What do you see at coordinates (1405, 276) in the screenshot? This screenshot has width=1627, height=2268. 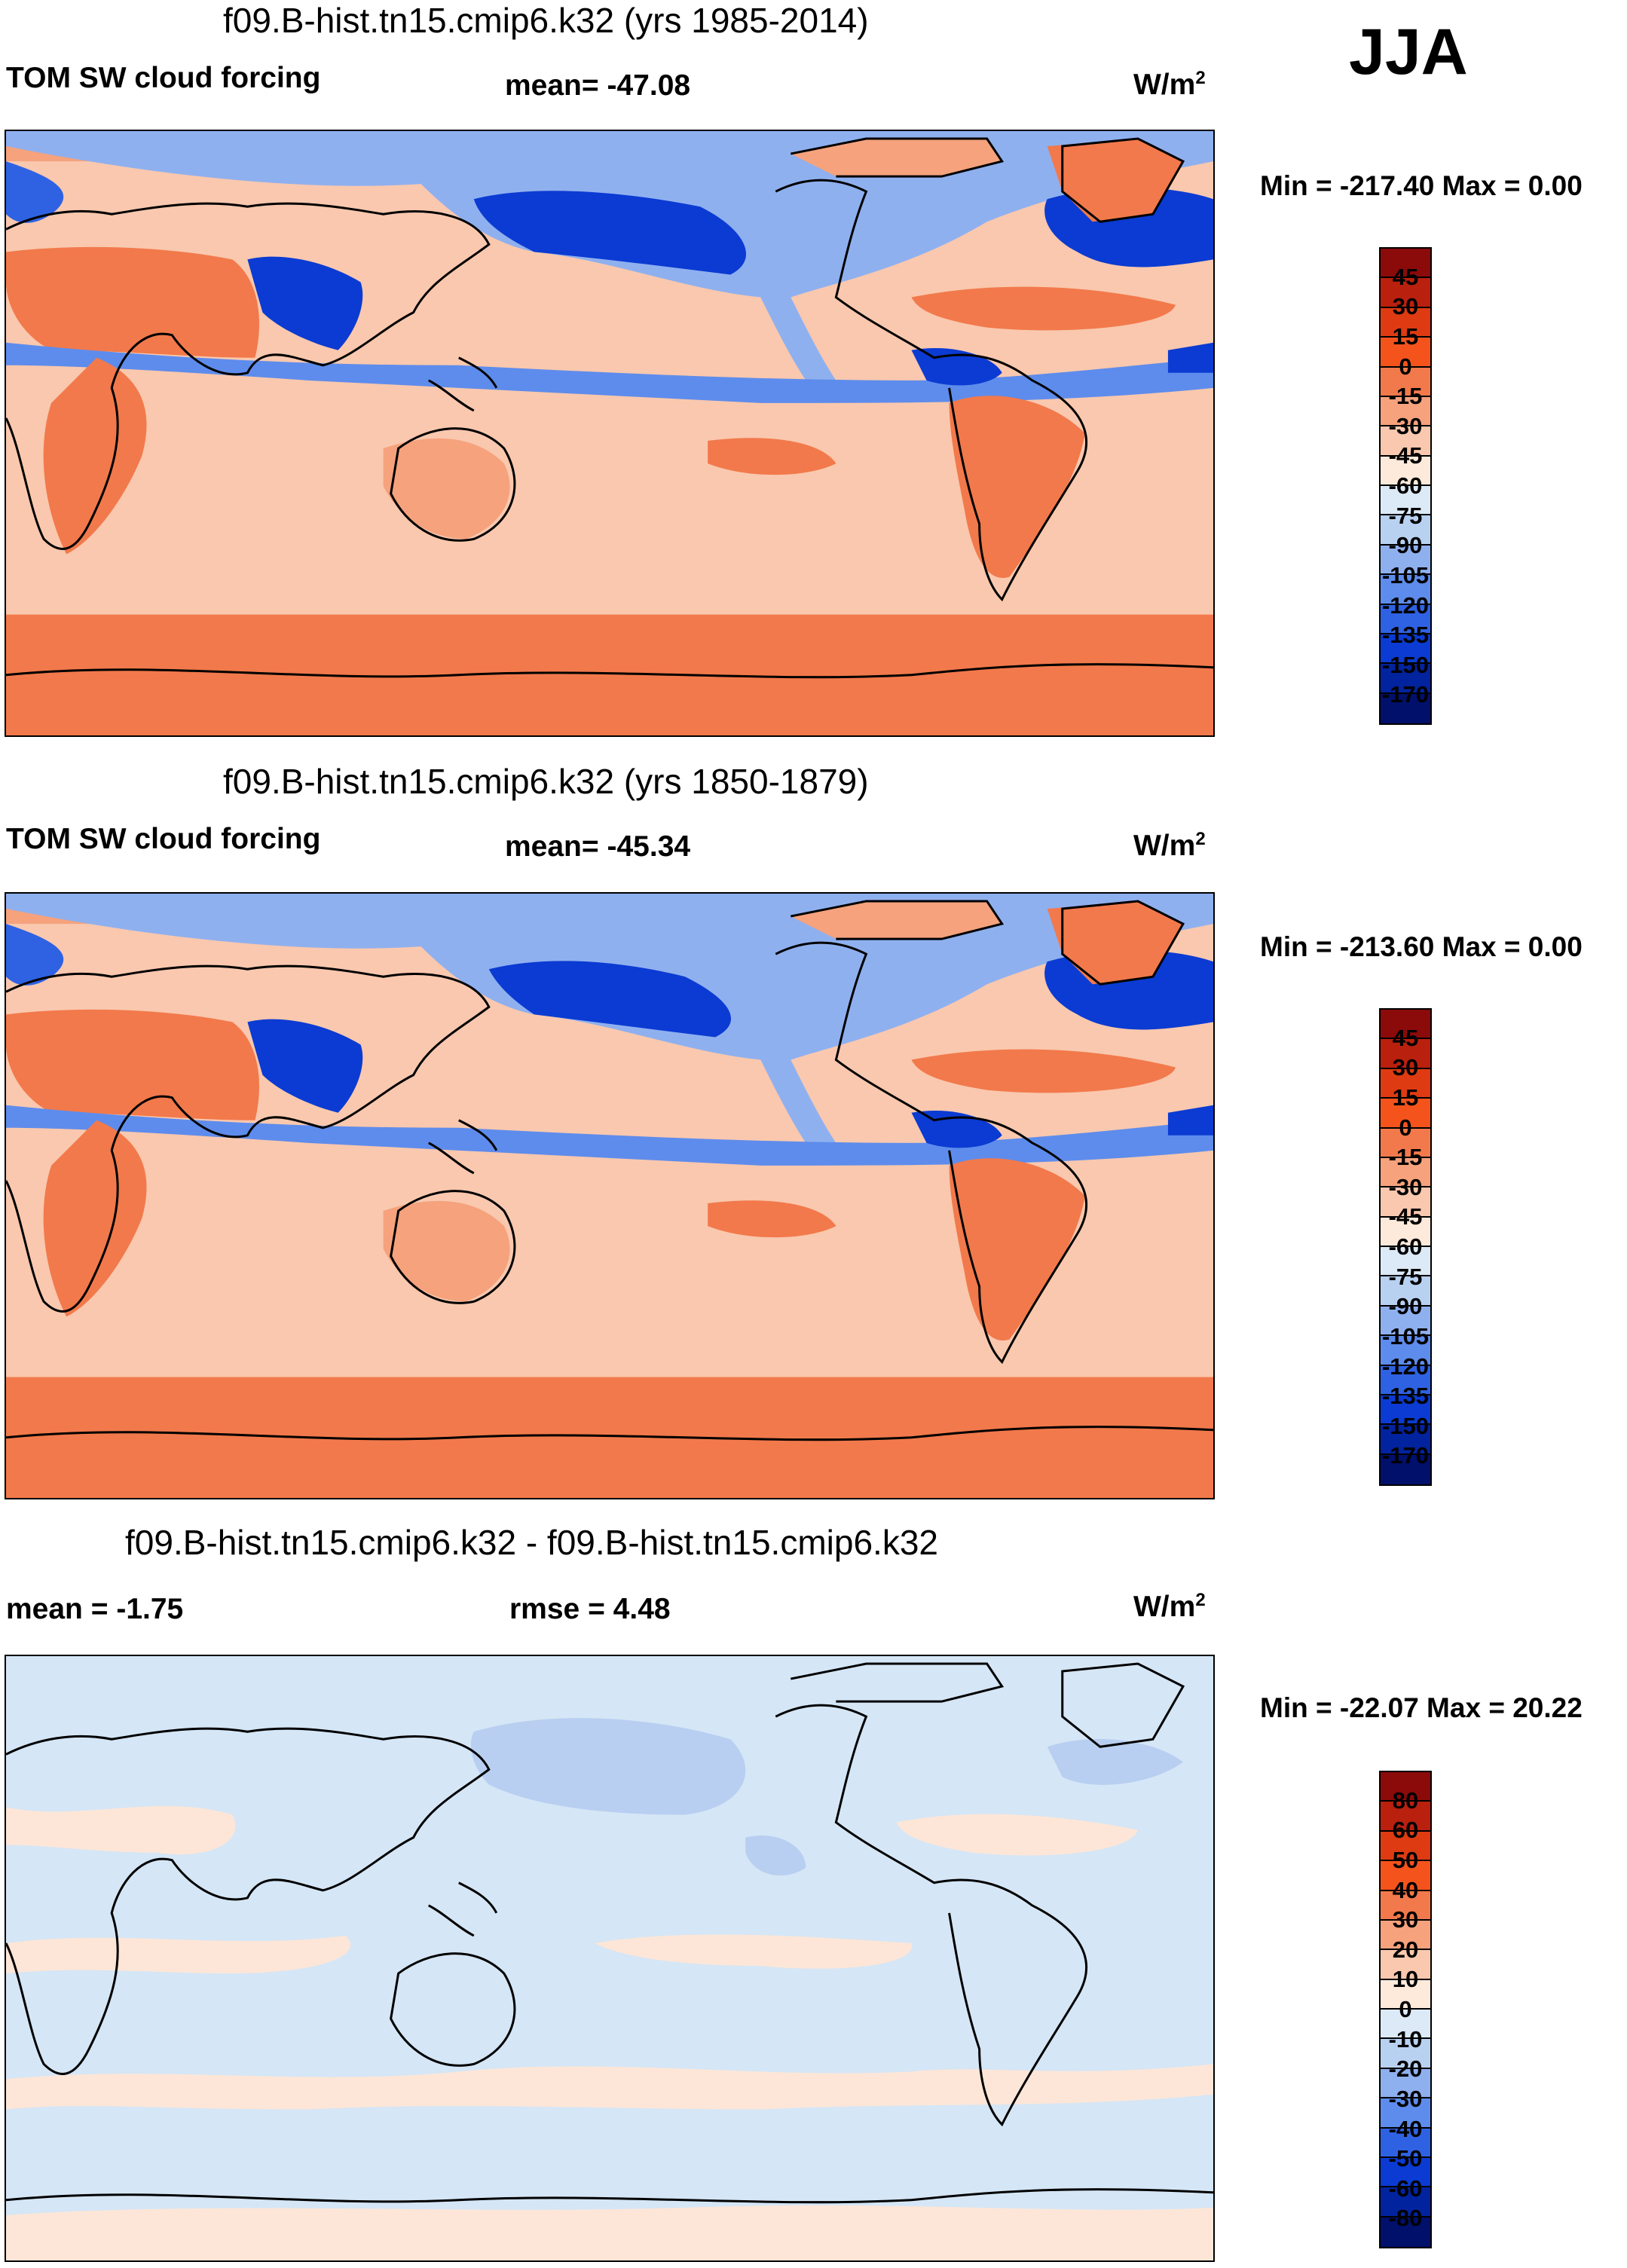 I see `panel-1-colorbar-tick-label: 45` at bounding box center [1405, 276].